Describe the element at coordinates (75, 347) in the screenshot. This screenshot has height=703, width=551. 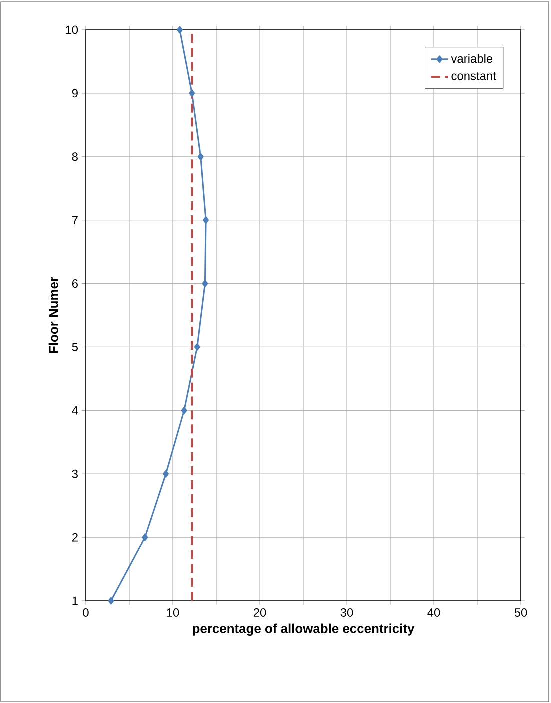
I see `y-tick-label: 5` at that location.